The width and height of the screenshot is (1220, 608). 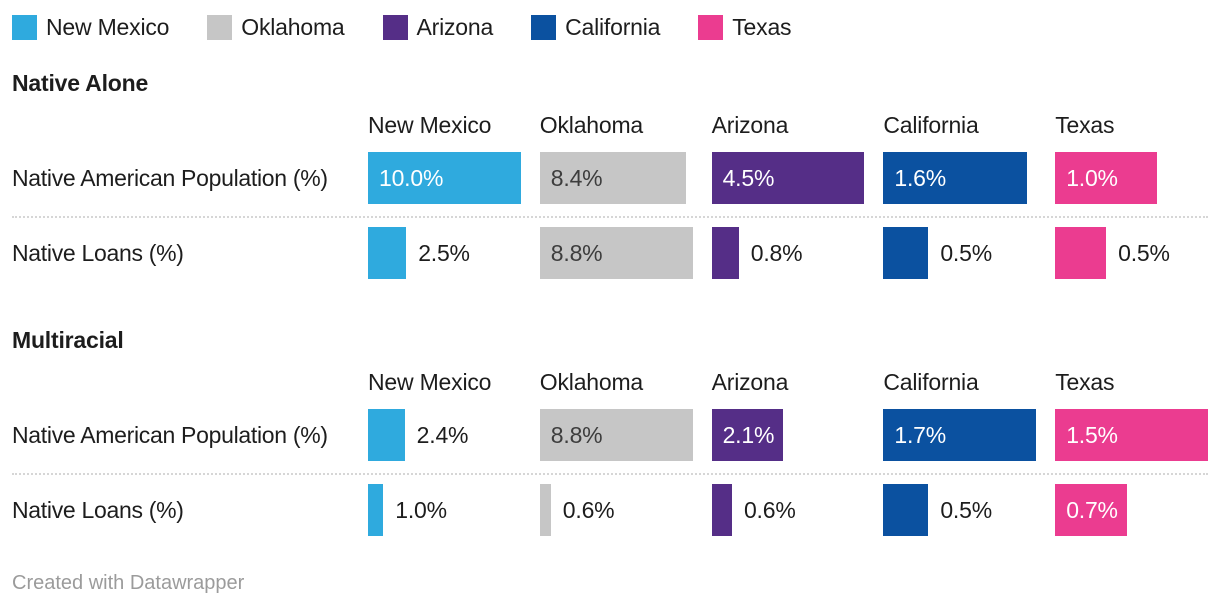 I want to click on legend-item-texas: Texas, so click(x=745, y=27).